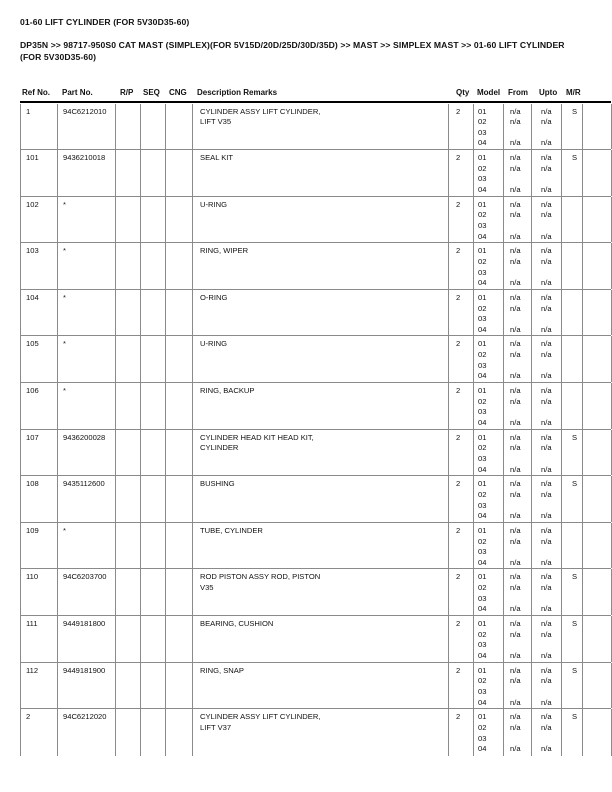 The image size is (612, 792). I want to click on desc-line: LIFT V37, so click(216, 727).